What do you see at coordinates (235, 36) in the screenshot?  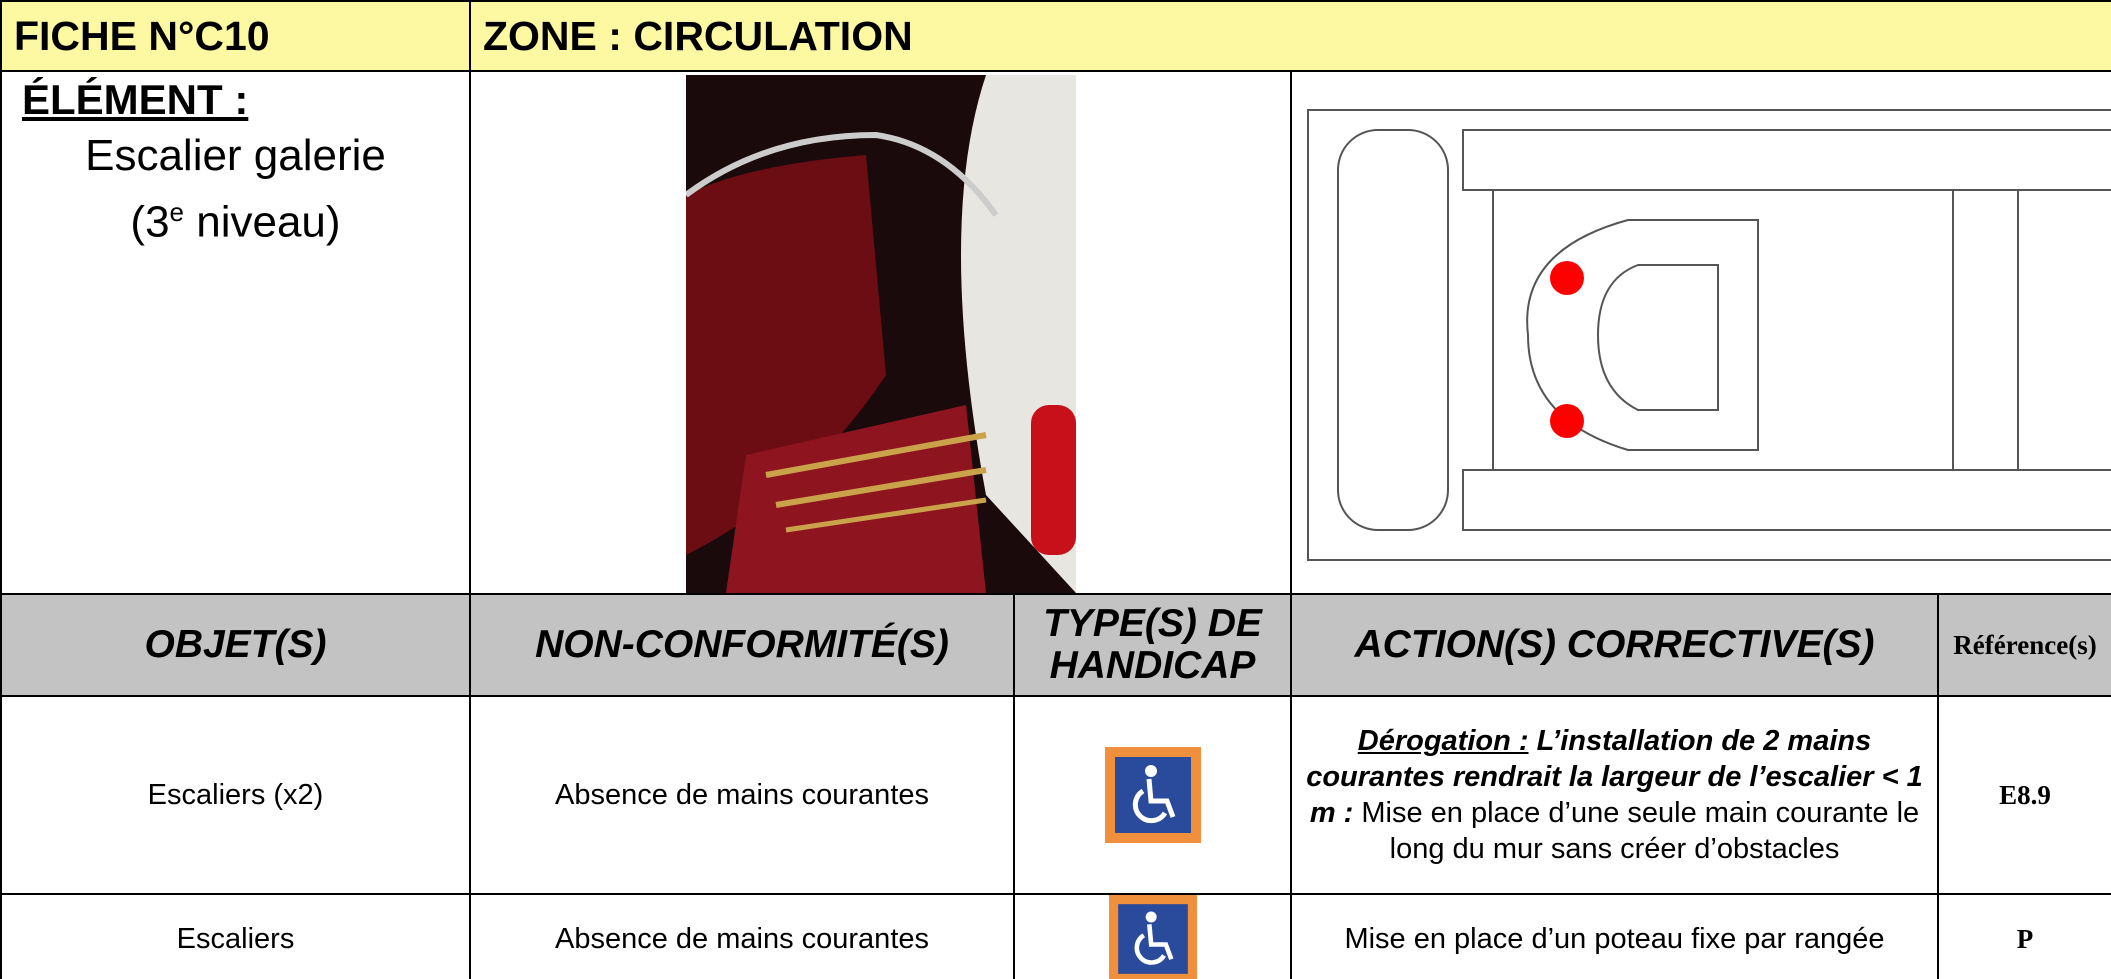 I see `fiche-number: FICHE N°C10` at bounding box center [235, 36].